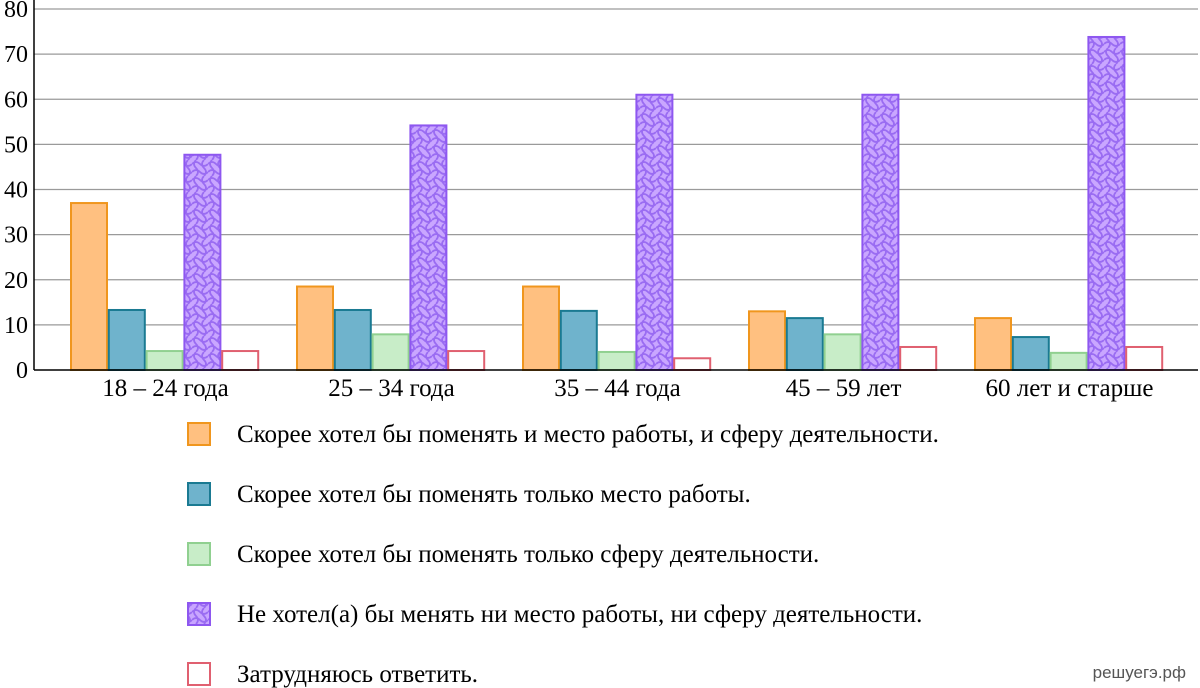 The image size is (1200, 688). I want to click on y-tick-label: 50, so click(16, 145).